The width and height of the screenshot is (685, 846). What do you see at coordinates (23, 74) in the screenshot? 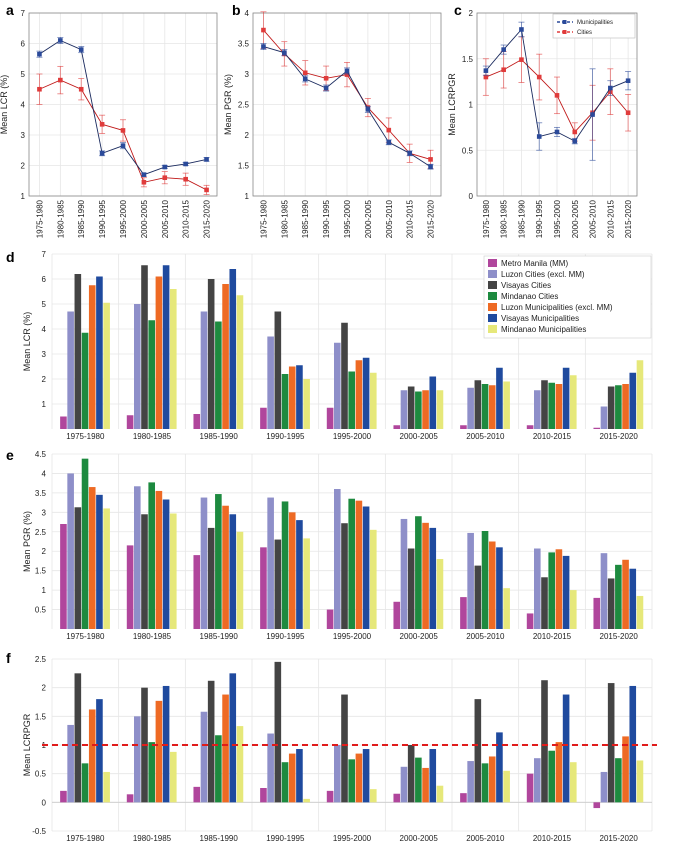
I see `y-tick-label: 5` at bounding box center [23, 74].